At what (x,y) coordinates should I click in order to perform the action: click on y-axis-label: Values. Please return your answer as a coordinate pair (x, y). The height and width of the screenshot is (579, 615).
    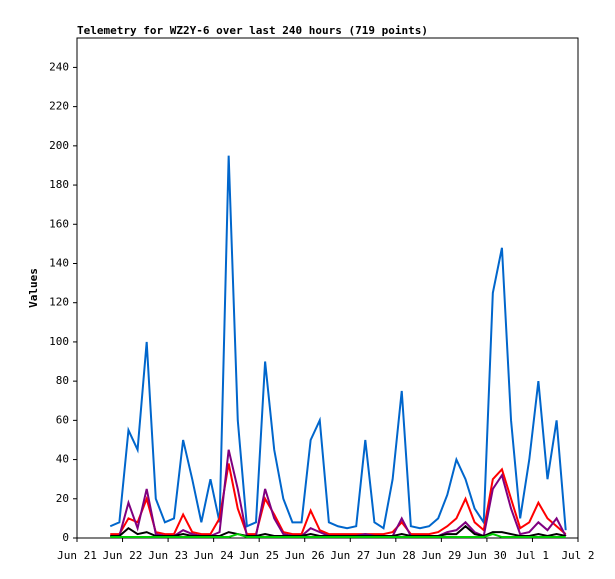
    Looking at the image, I should click on (33, 288).